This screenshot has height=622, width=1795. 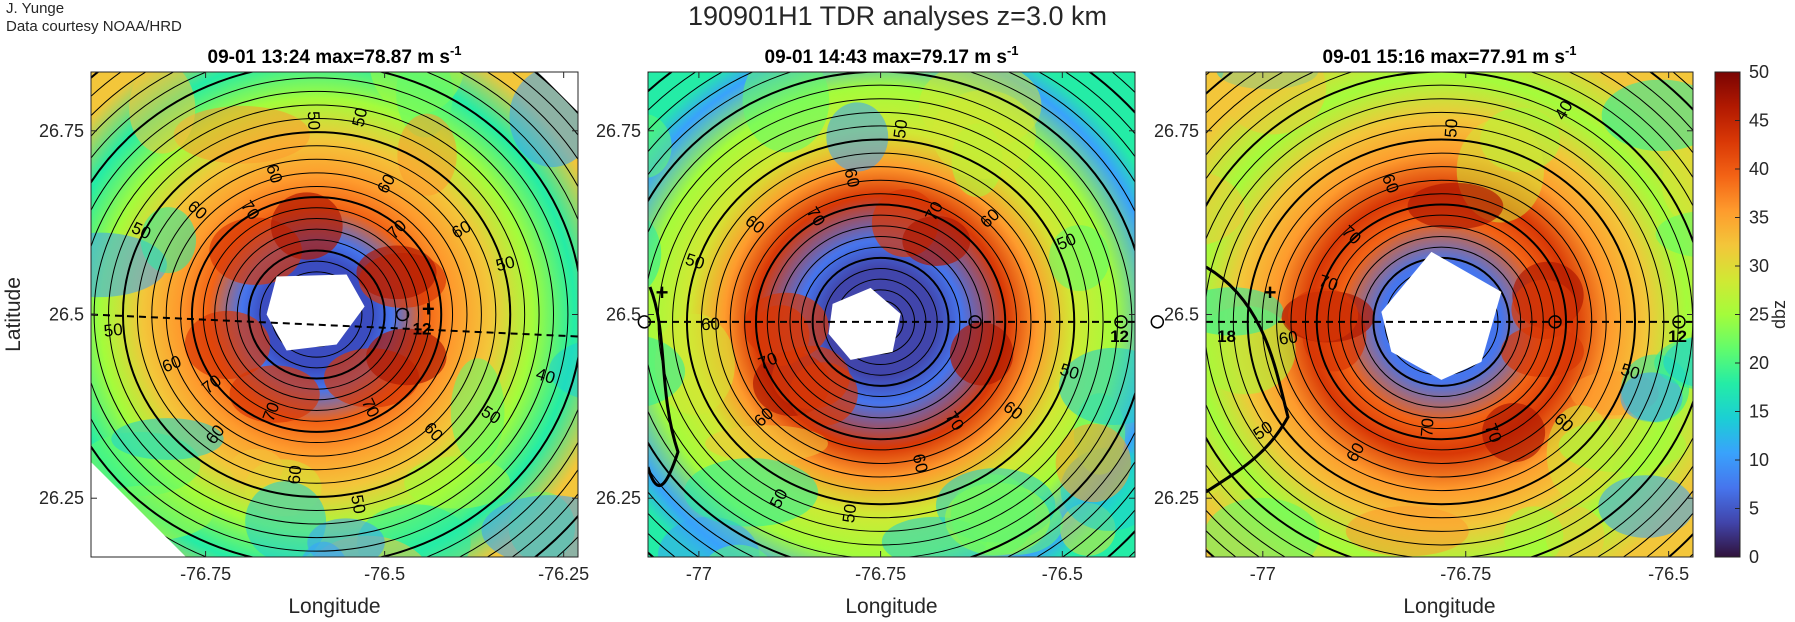 What do you see at coordinates (61, 498) in the screenshot?
I see `y-tick-label: 26.25` at bounding box center [61, 498].